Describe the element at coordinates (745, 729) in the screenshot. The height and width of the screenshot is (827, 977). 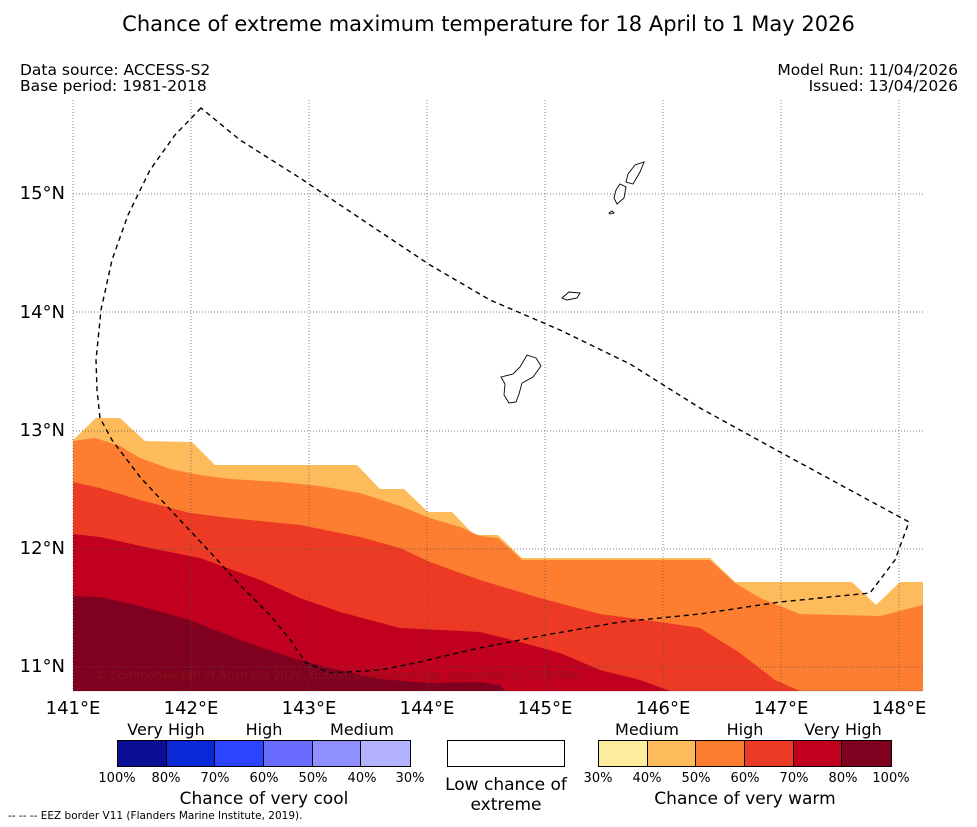
I see `warm-category-high: High` at that location.